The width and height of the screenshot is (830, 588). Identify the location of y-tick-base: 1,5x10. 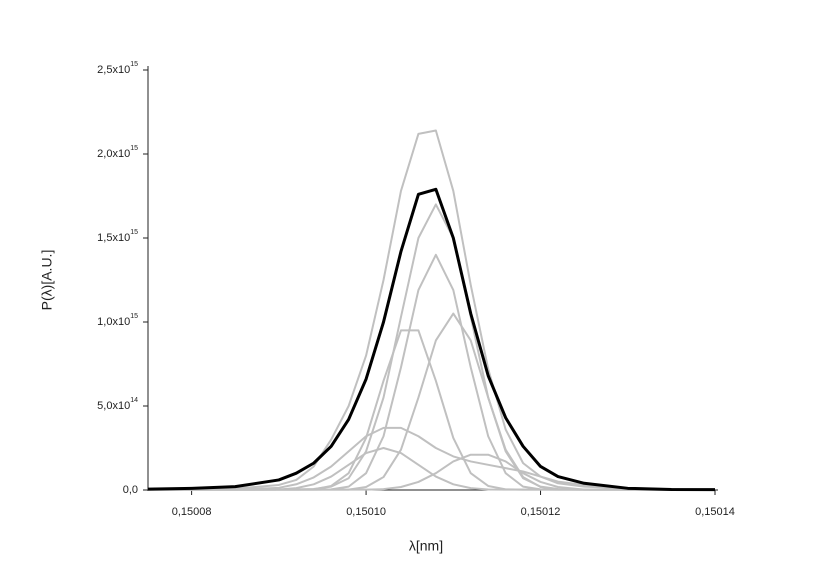
(113, 238).